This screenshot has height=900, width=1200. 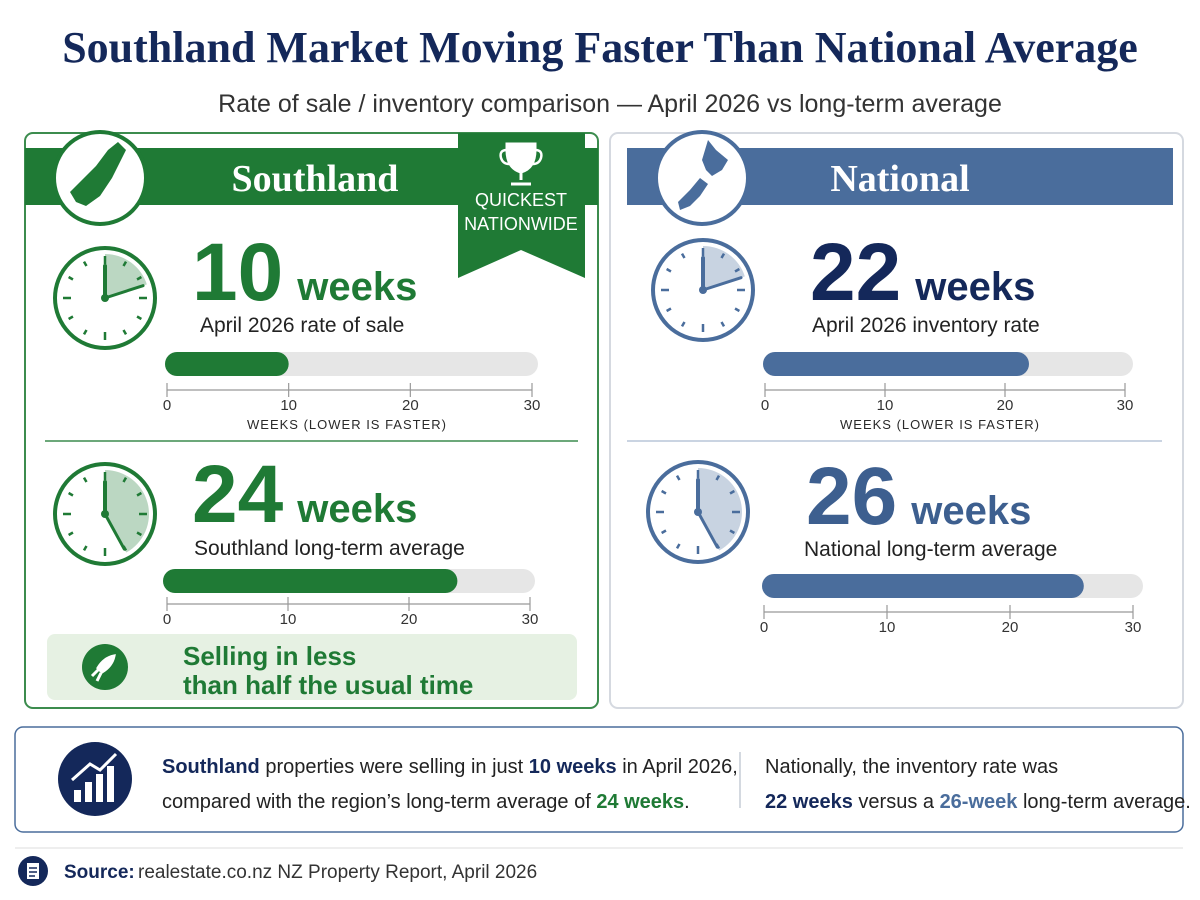 I want to click on value-label: 24, so click(x=238, y=494).